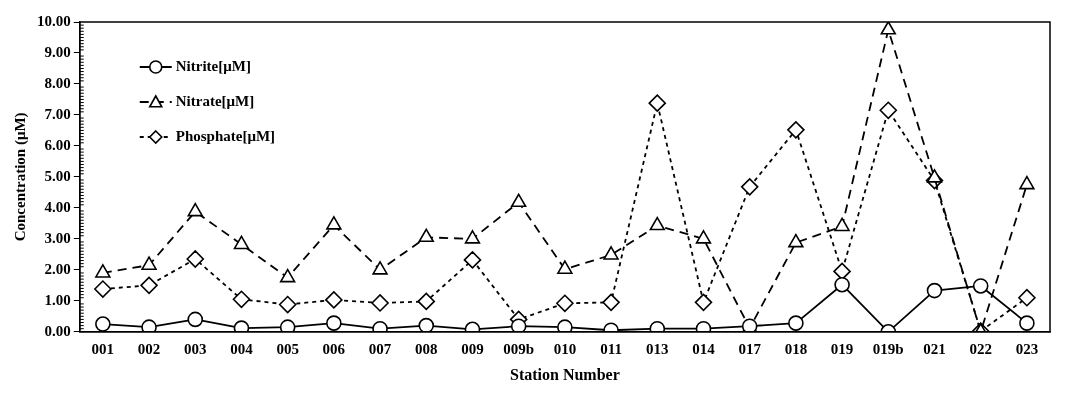 The width and height of the screenshot is (1072, 397). Describe the element at coordinates (334, 348) in the screenshot. I see `x-tick-label: 006` at that location.